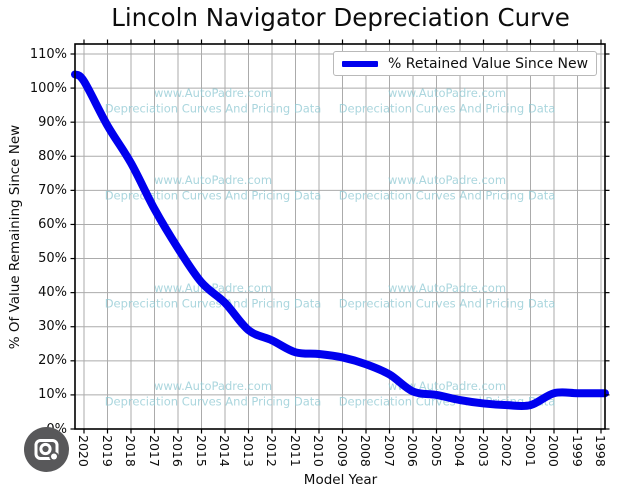  What do you see at coordinates (365, 451) in the screenshot?
I see `x-tick-label: 2008` at bounding box center [365, 451].